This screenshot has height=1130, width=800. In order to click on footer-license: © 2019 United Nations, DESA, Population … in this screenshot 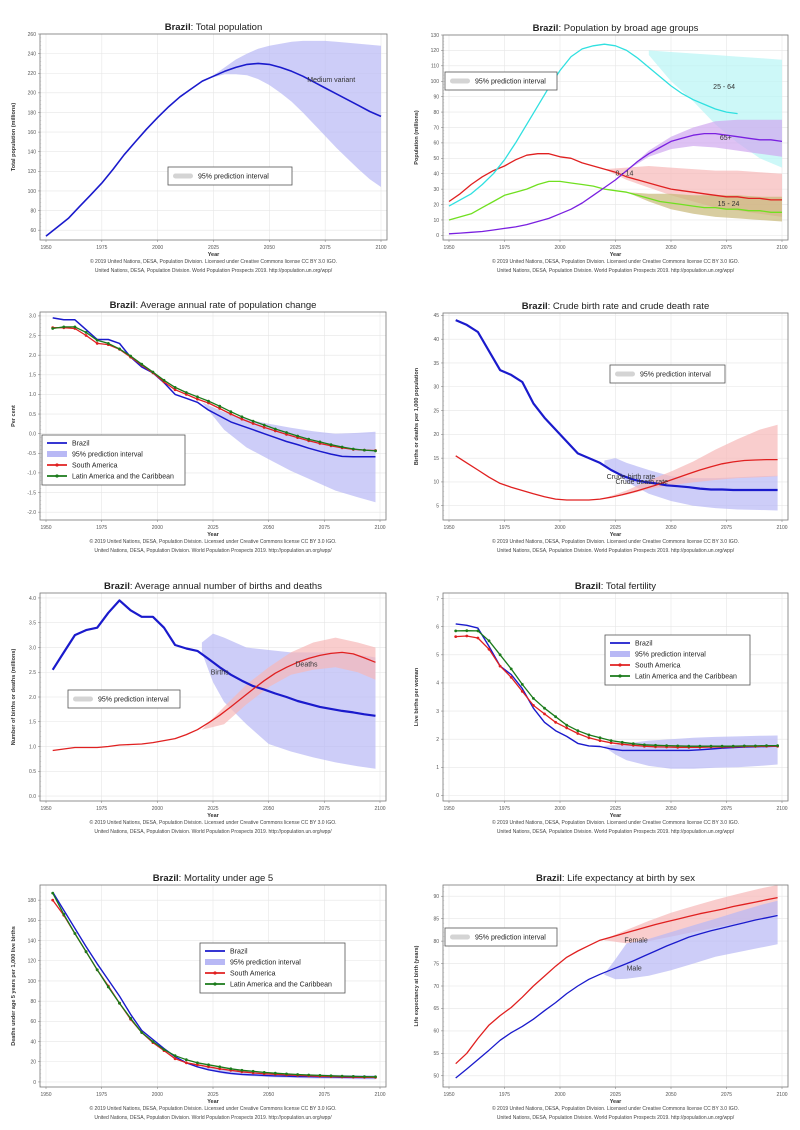, I will do `click(615, 261)`.